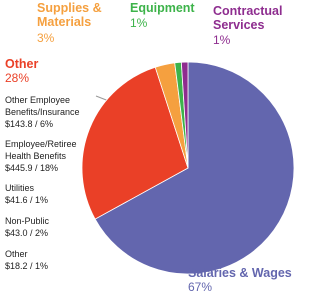 This screenshot has width=320, height=296. What do you see at coordinates (26, 200) in the screenshot?
I see `breakdown-text: $41.6 / 1%` at bounding box center [26, 200].